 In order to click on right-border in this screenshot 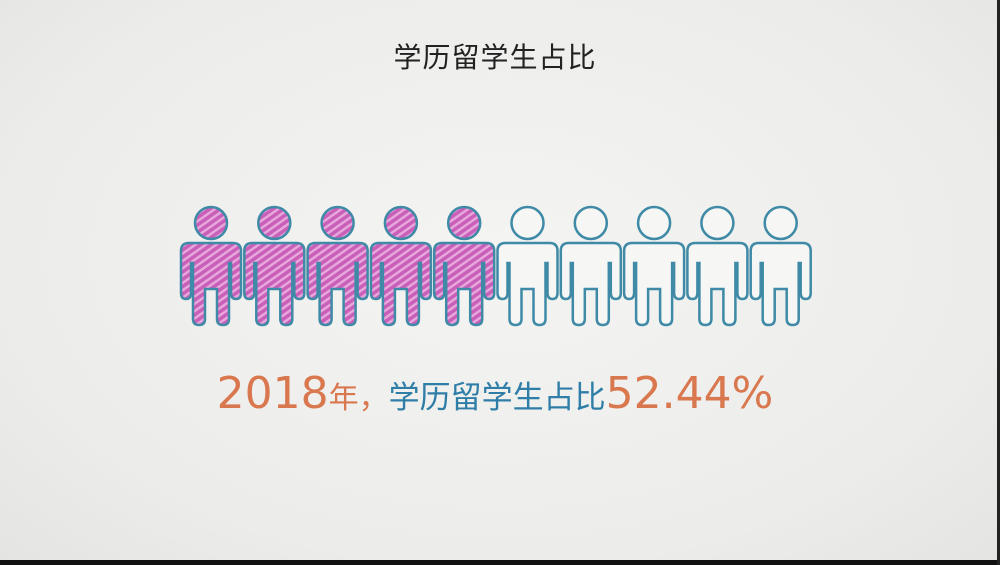, I will do `click(998, 282)`.